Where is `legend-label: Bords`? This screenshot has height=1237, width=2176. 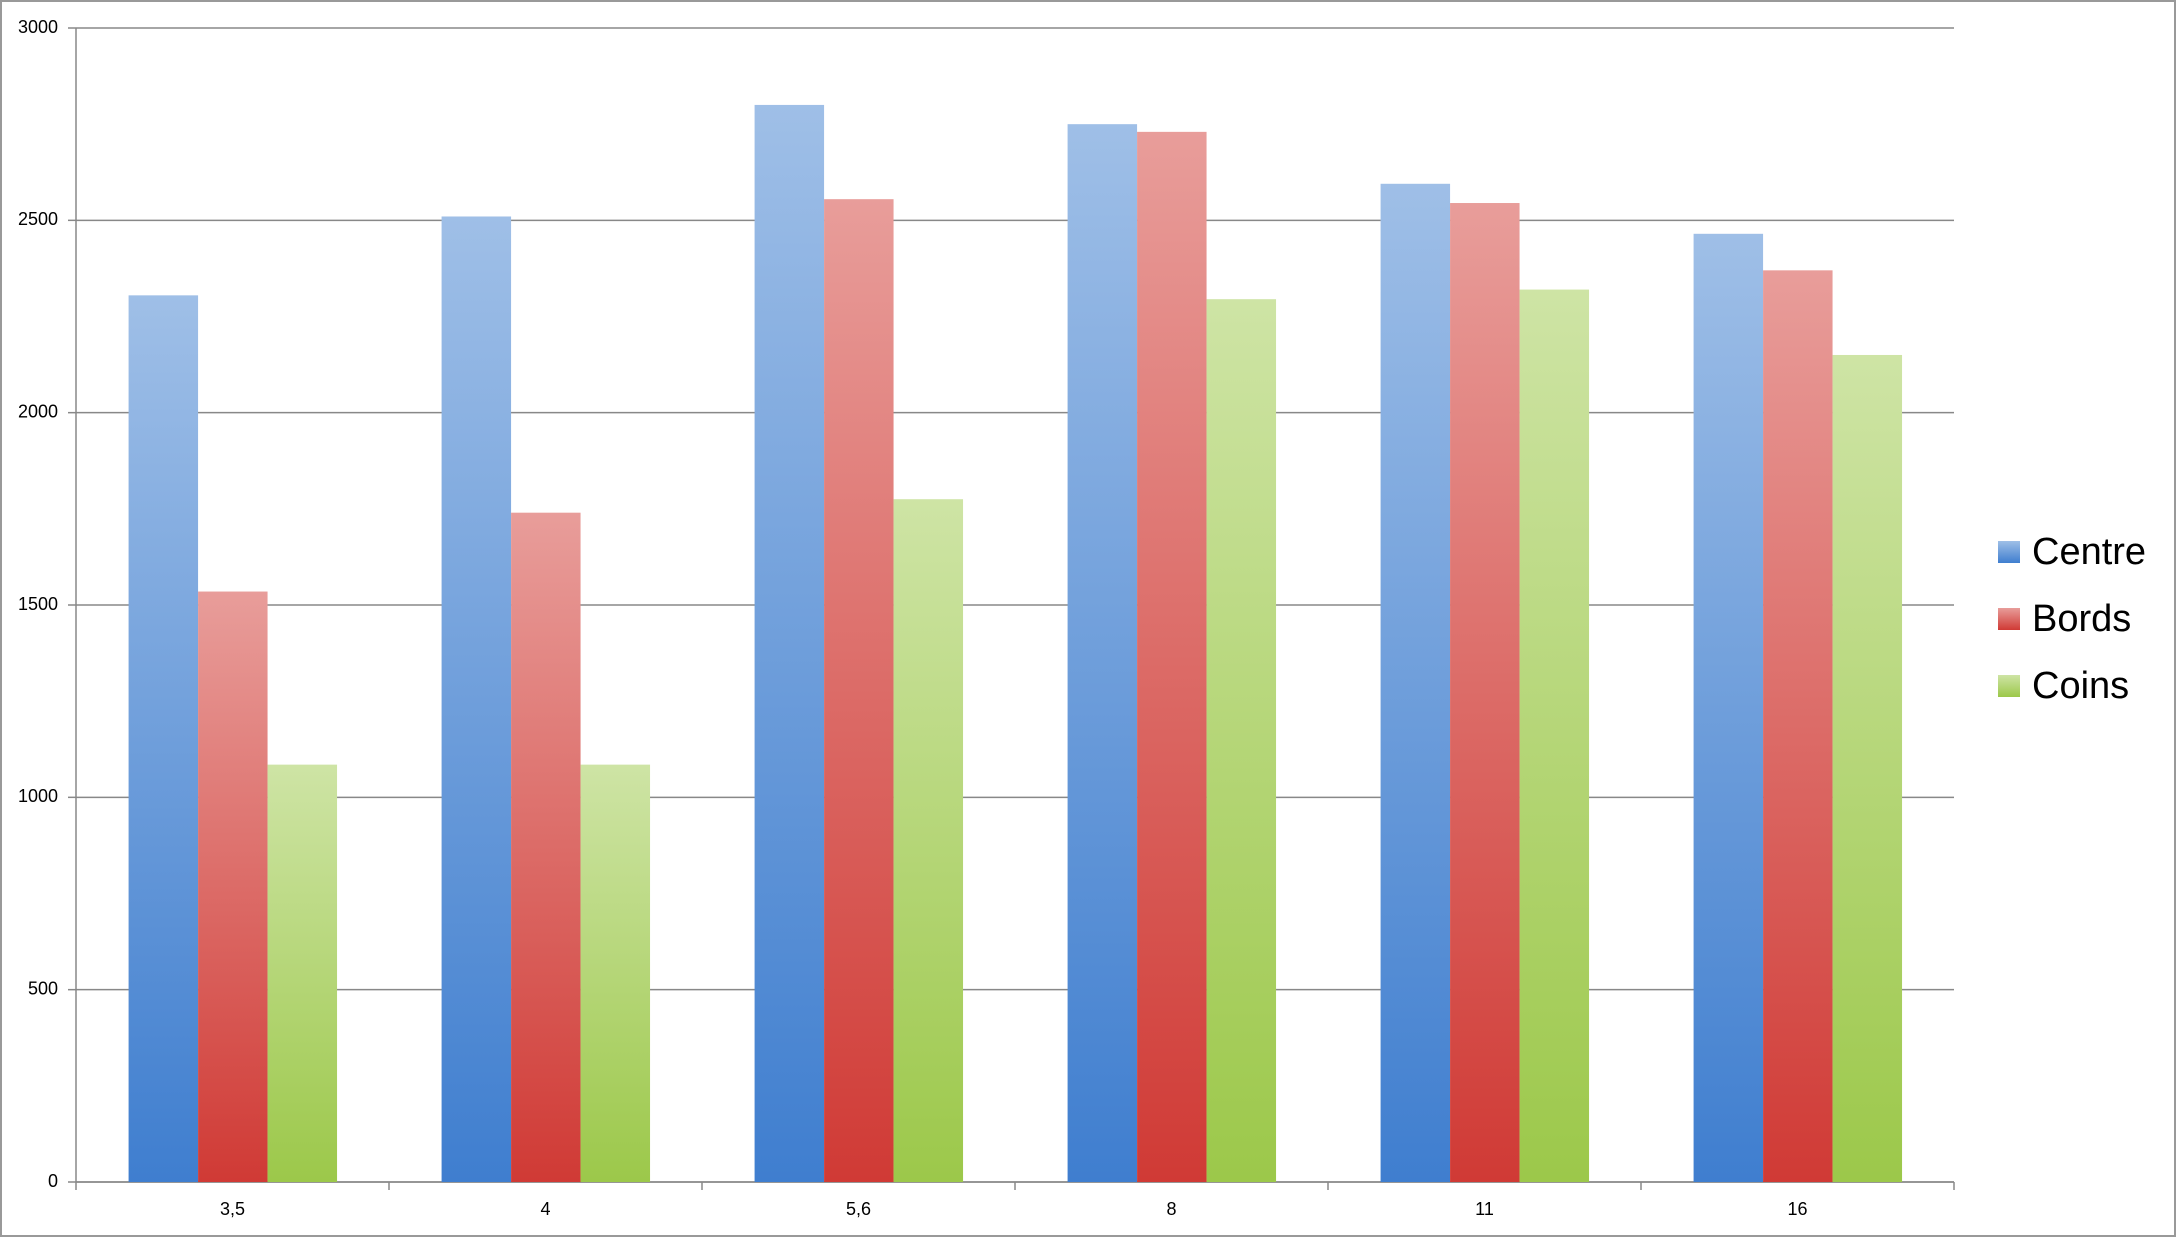
legend-label: Bords is located at coordinates (2081, 619).